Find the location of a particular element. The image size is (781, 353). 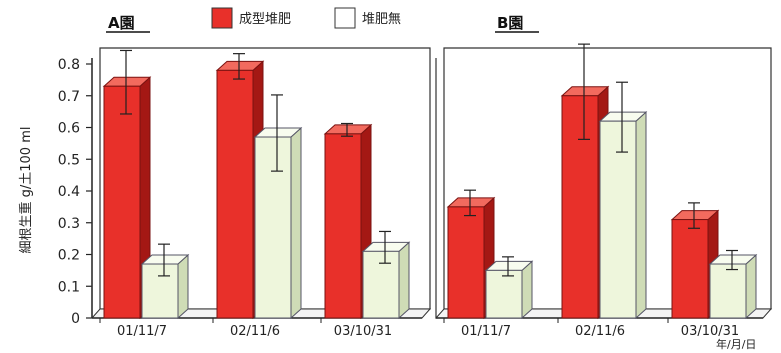

panel-title-b: B園 is located at coordinates (510, 23).